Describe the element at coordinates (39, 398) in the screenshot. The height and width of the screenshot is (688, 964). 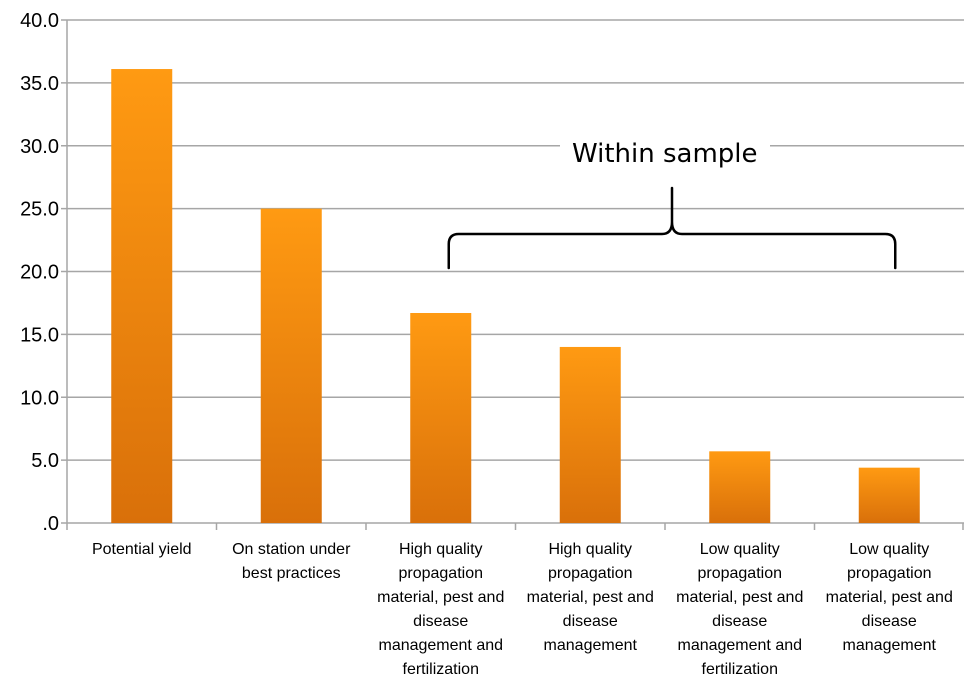
I see `y-tick-label: 10.0` at that location.